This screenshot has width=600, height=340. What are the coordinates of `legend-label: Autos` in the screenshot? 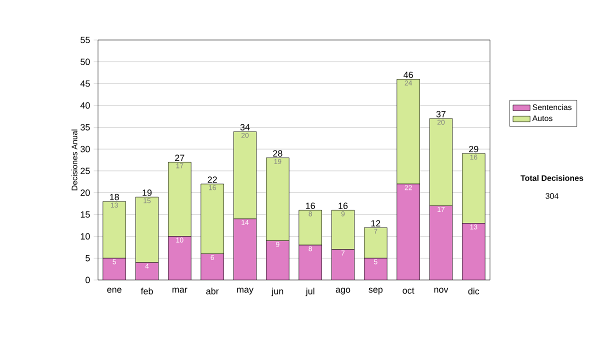 It's located at (542, 118).